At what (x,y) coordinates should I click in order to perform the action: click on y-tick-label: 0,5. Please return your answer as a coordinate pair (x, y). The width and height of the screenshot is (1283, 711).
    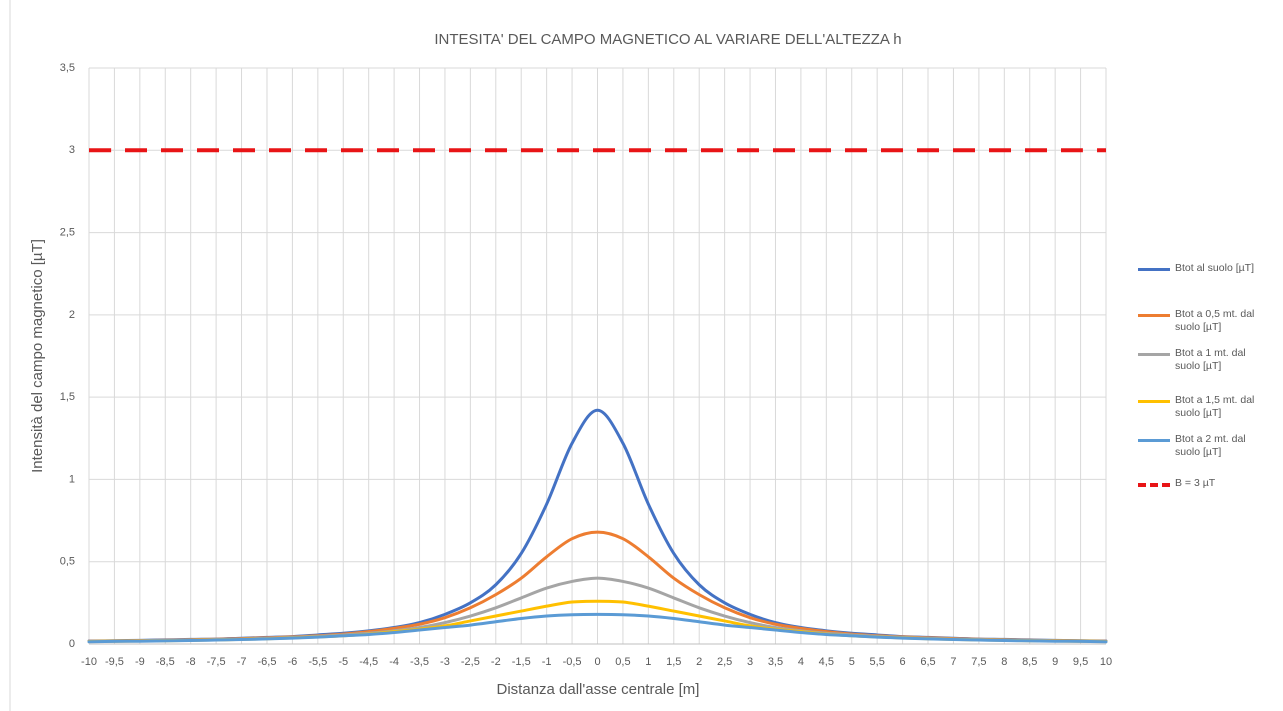
    Looking at the image, I should click on (67, 562).